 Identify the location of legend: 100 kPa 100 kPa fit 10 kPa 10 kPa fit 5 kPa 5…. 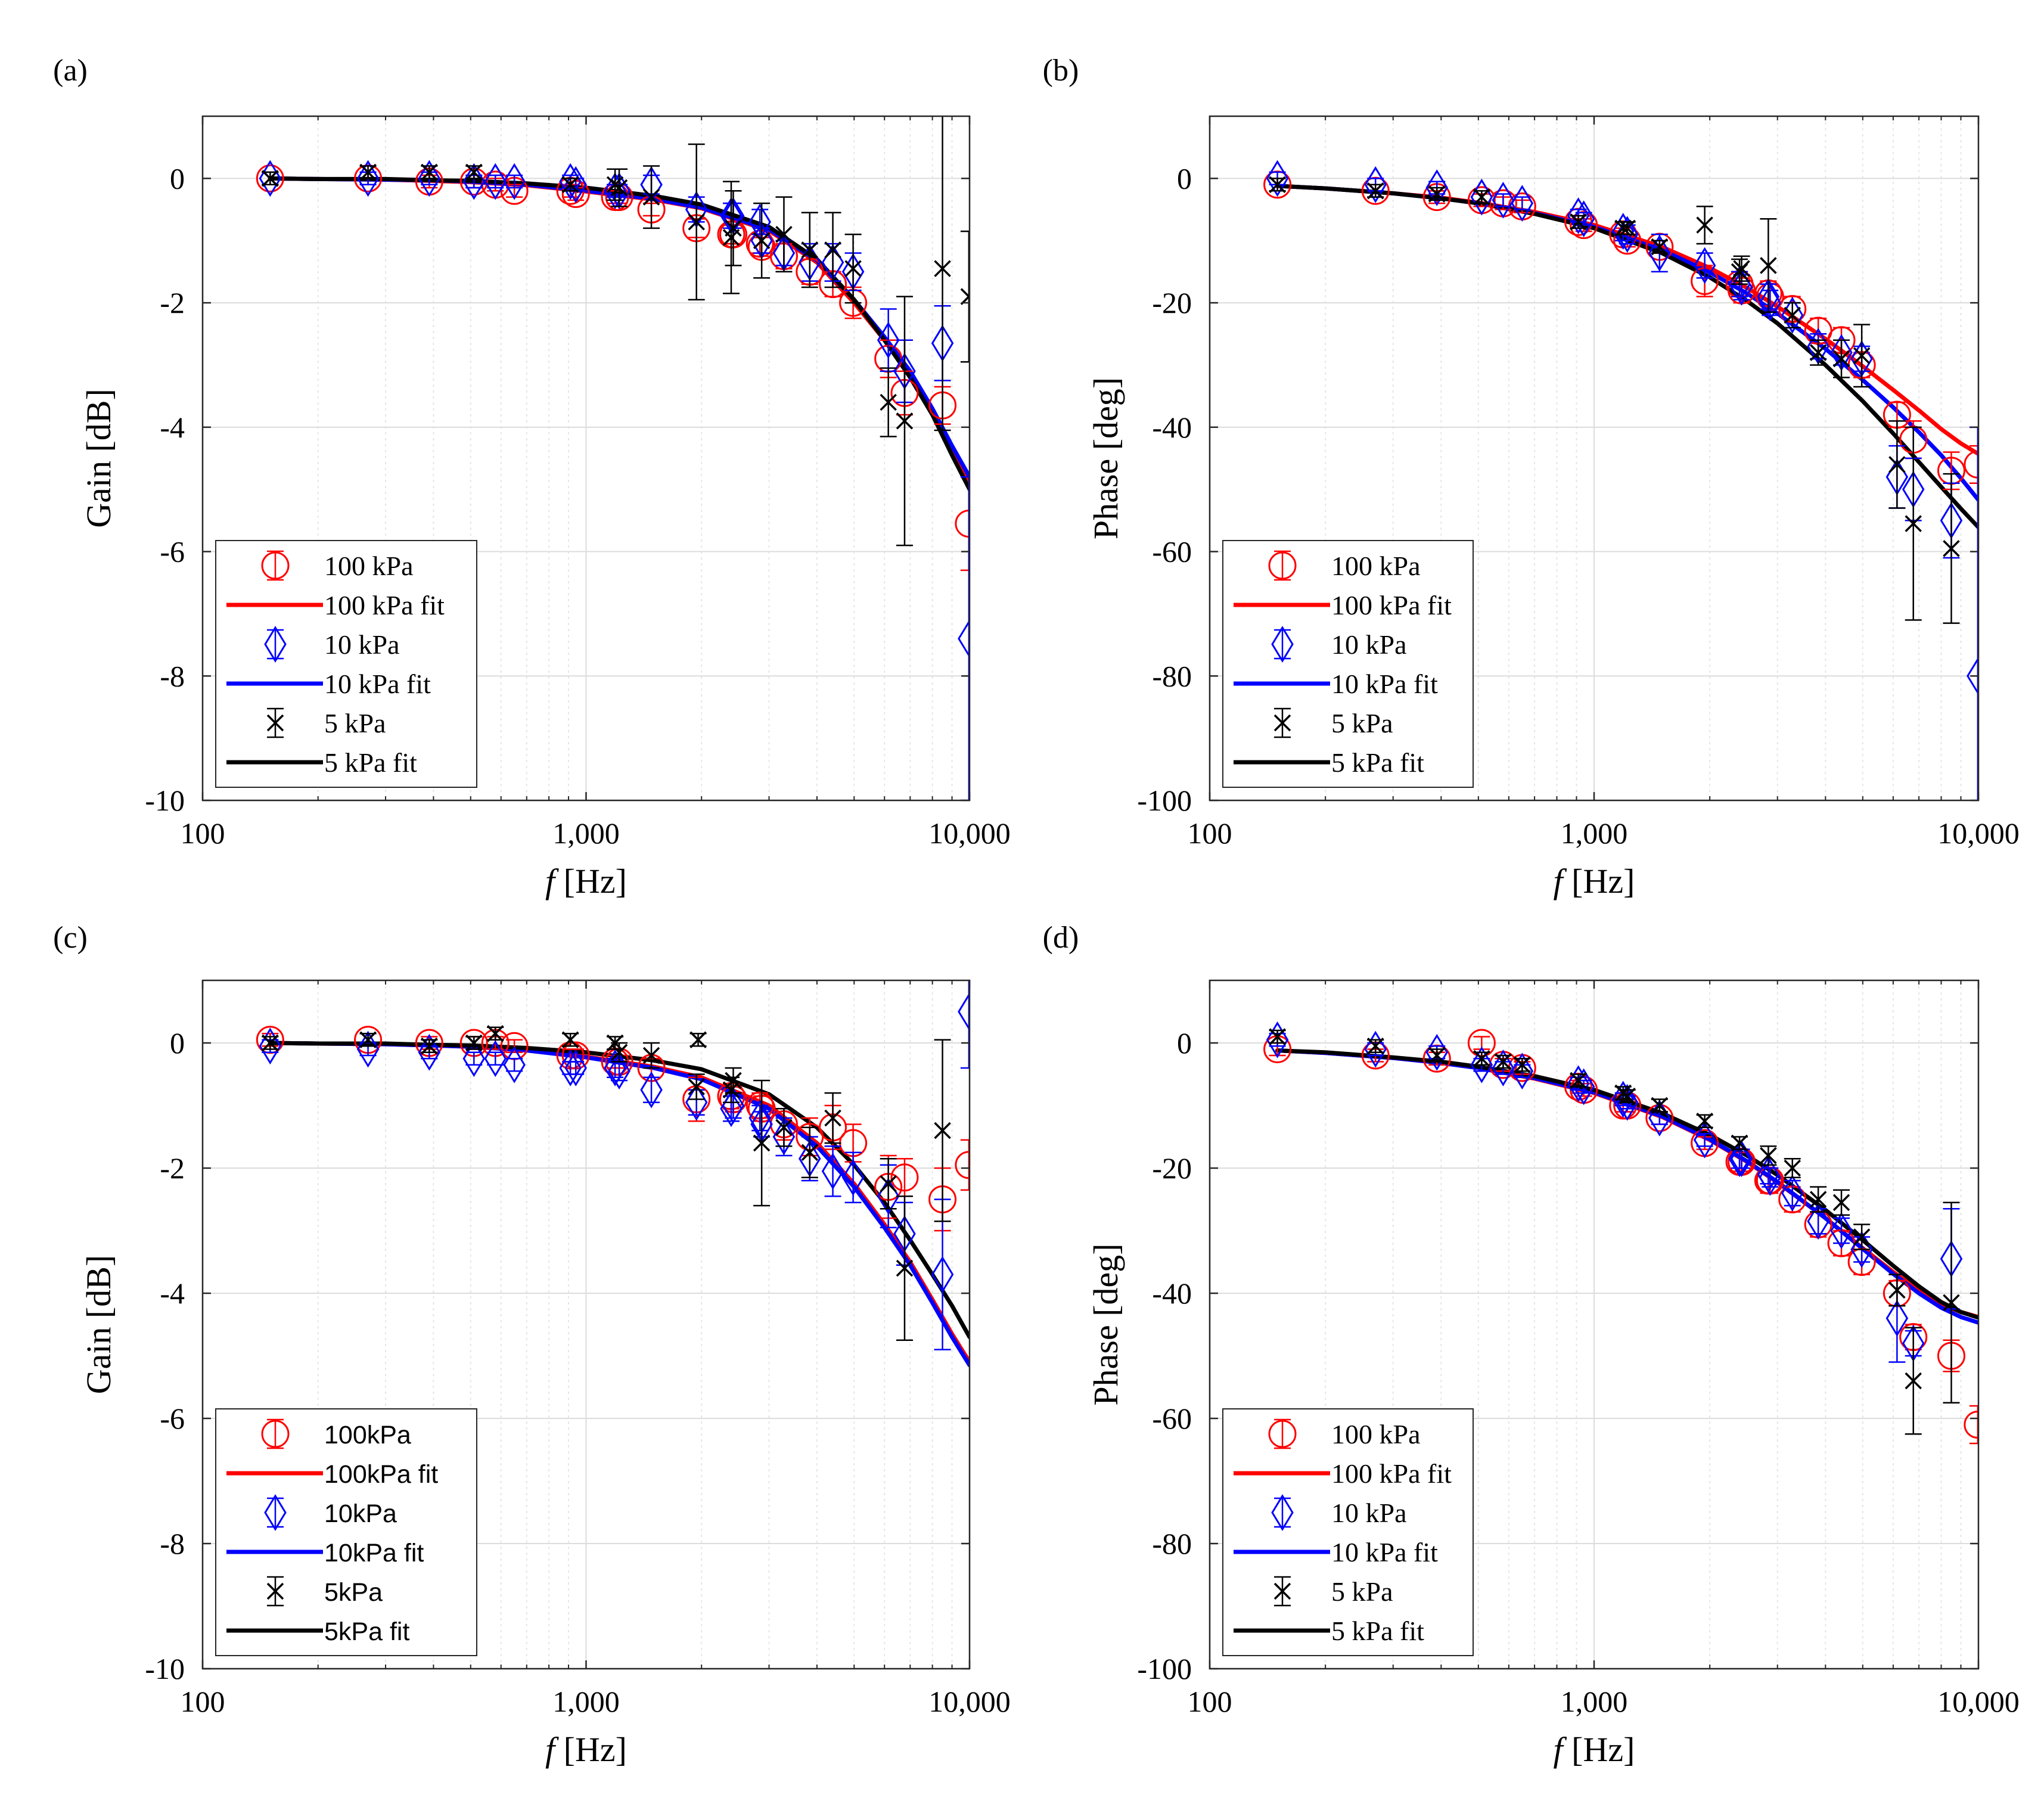
(1348, 1532).